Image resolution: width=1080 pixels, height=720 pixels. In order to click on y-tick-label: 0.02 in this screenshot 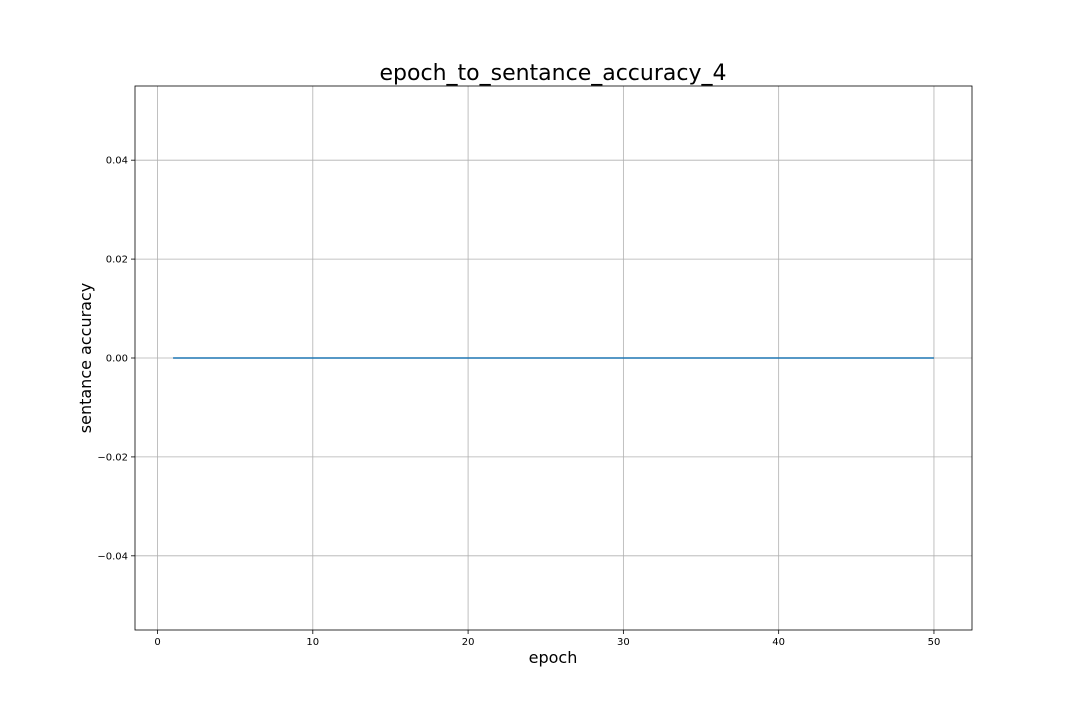, I will do `click(117, 260)`.